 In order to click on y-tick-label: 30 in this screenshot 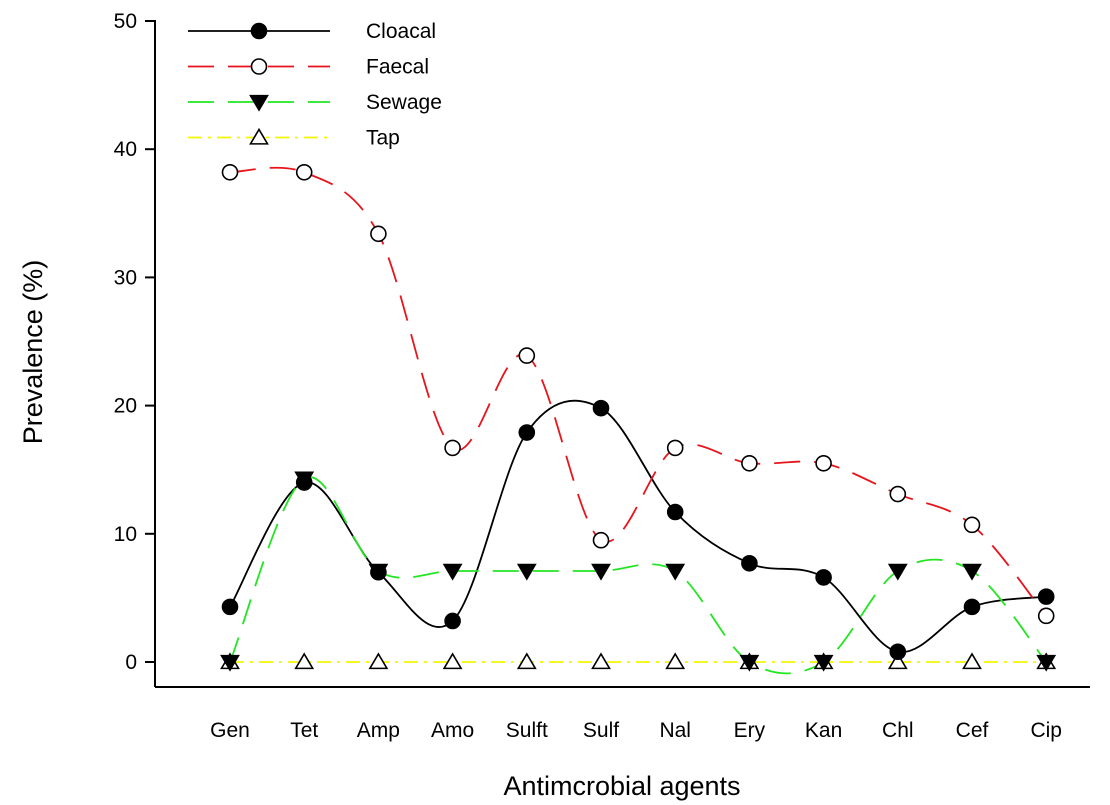, I will do `click(125, 277)`.